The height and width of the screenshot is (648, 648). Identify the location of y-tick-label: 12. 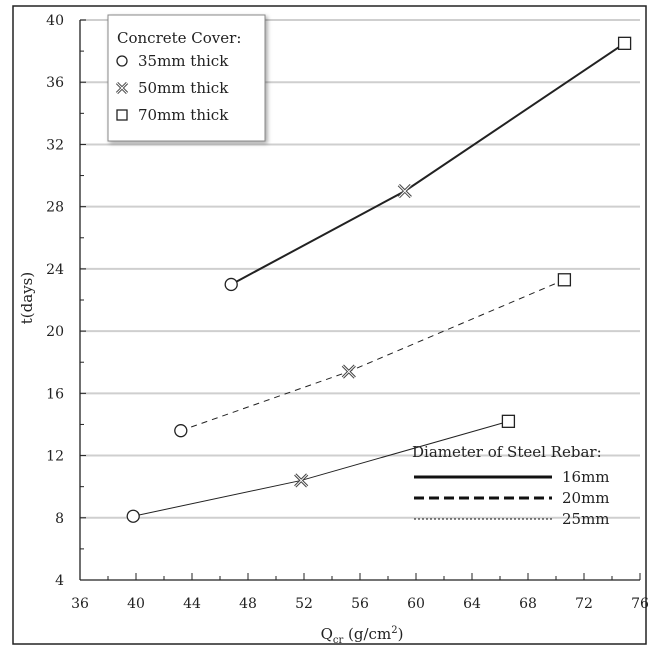
(55, 457).